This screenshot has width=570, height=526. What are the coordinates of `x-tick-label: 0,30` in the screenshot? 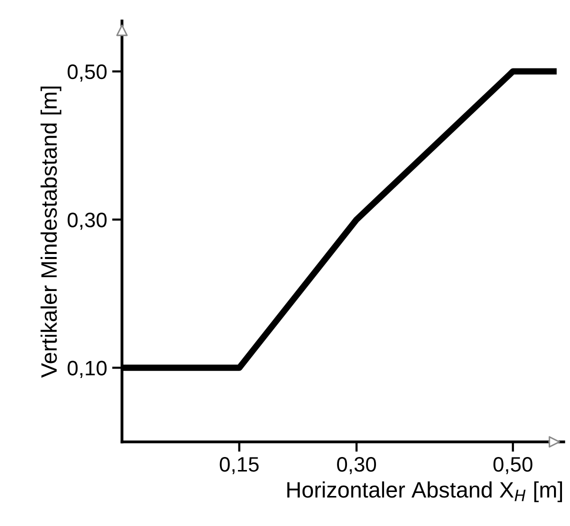 It's located at (356, 465).